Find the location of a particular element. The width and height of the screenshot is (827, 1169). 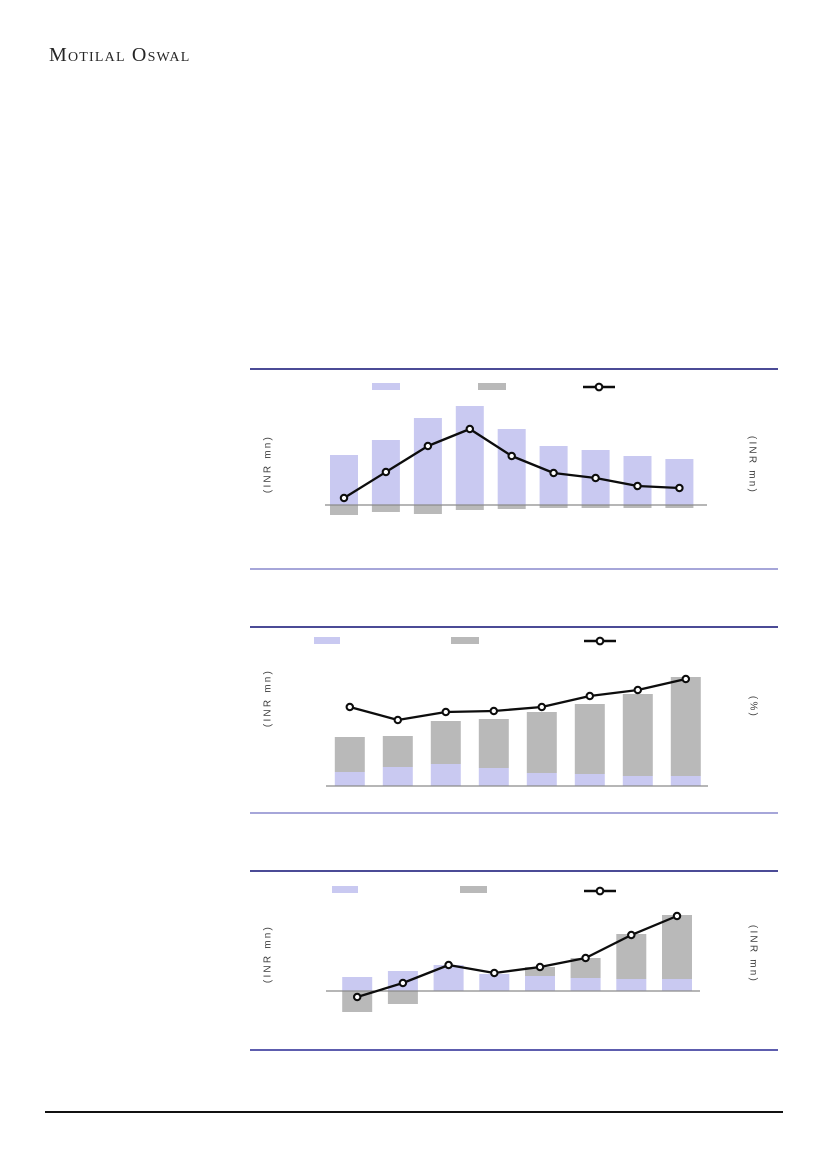

section3-top-border is located at coordinates (514, 871).